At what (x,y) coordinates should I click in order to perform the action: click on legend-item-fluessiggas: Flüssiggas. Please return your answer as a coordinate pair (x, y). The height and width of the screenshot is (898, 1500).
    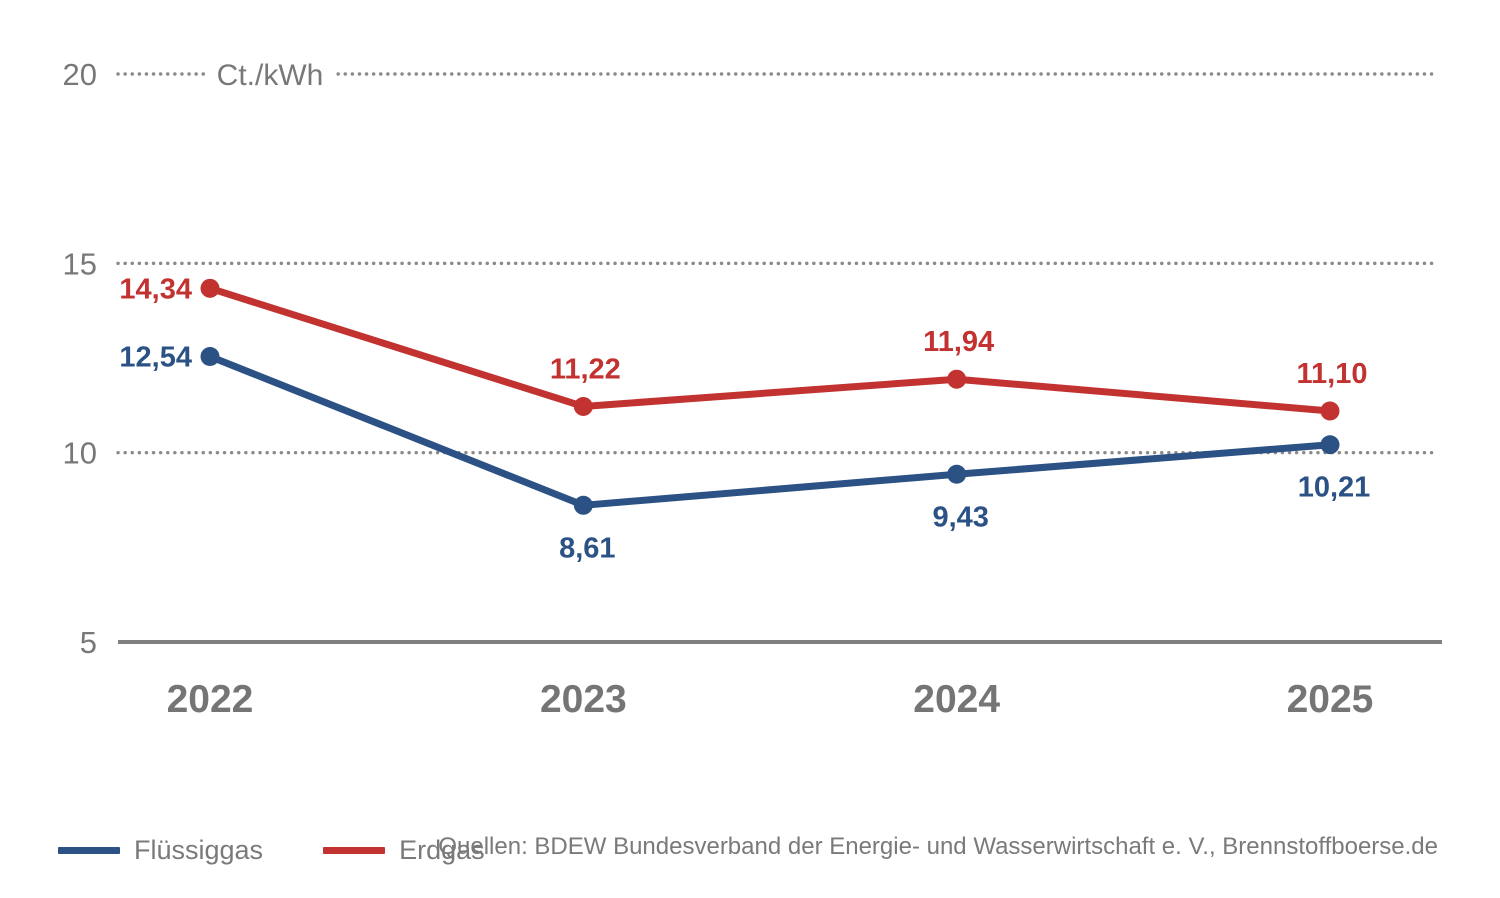
    Looking at the image, I should click on (160, 850).